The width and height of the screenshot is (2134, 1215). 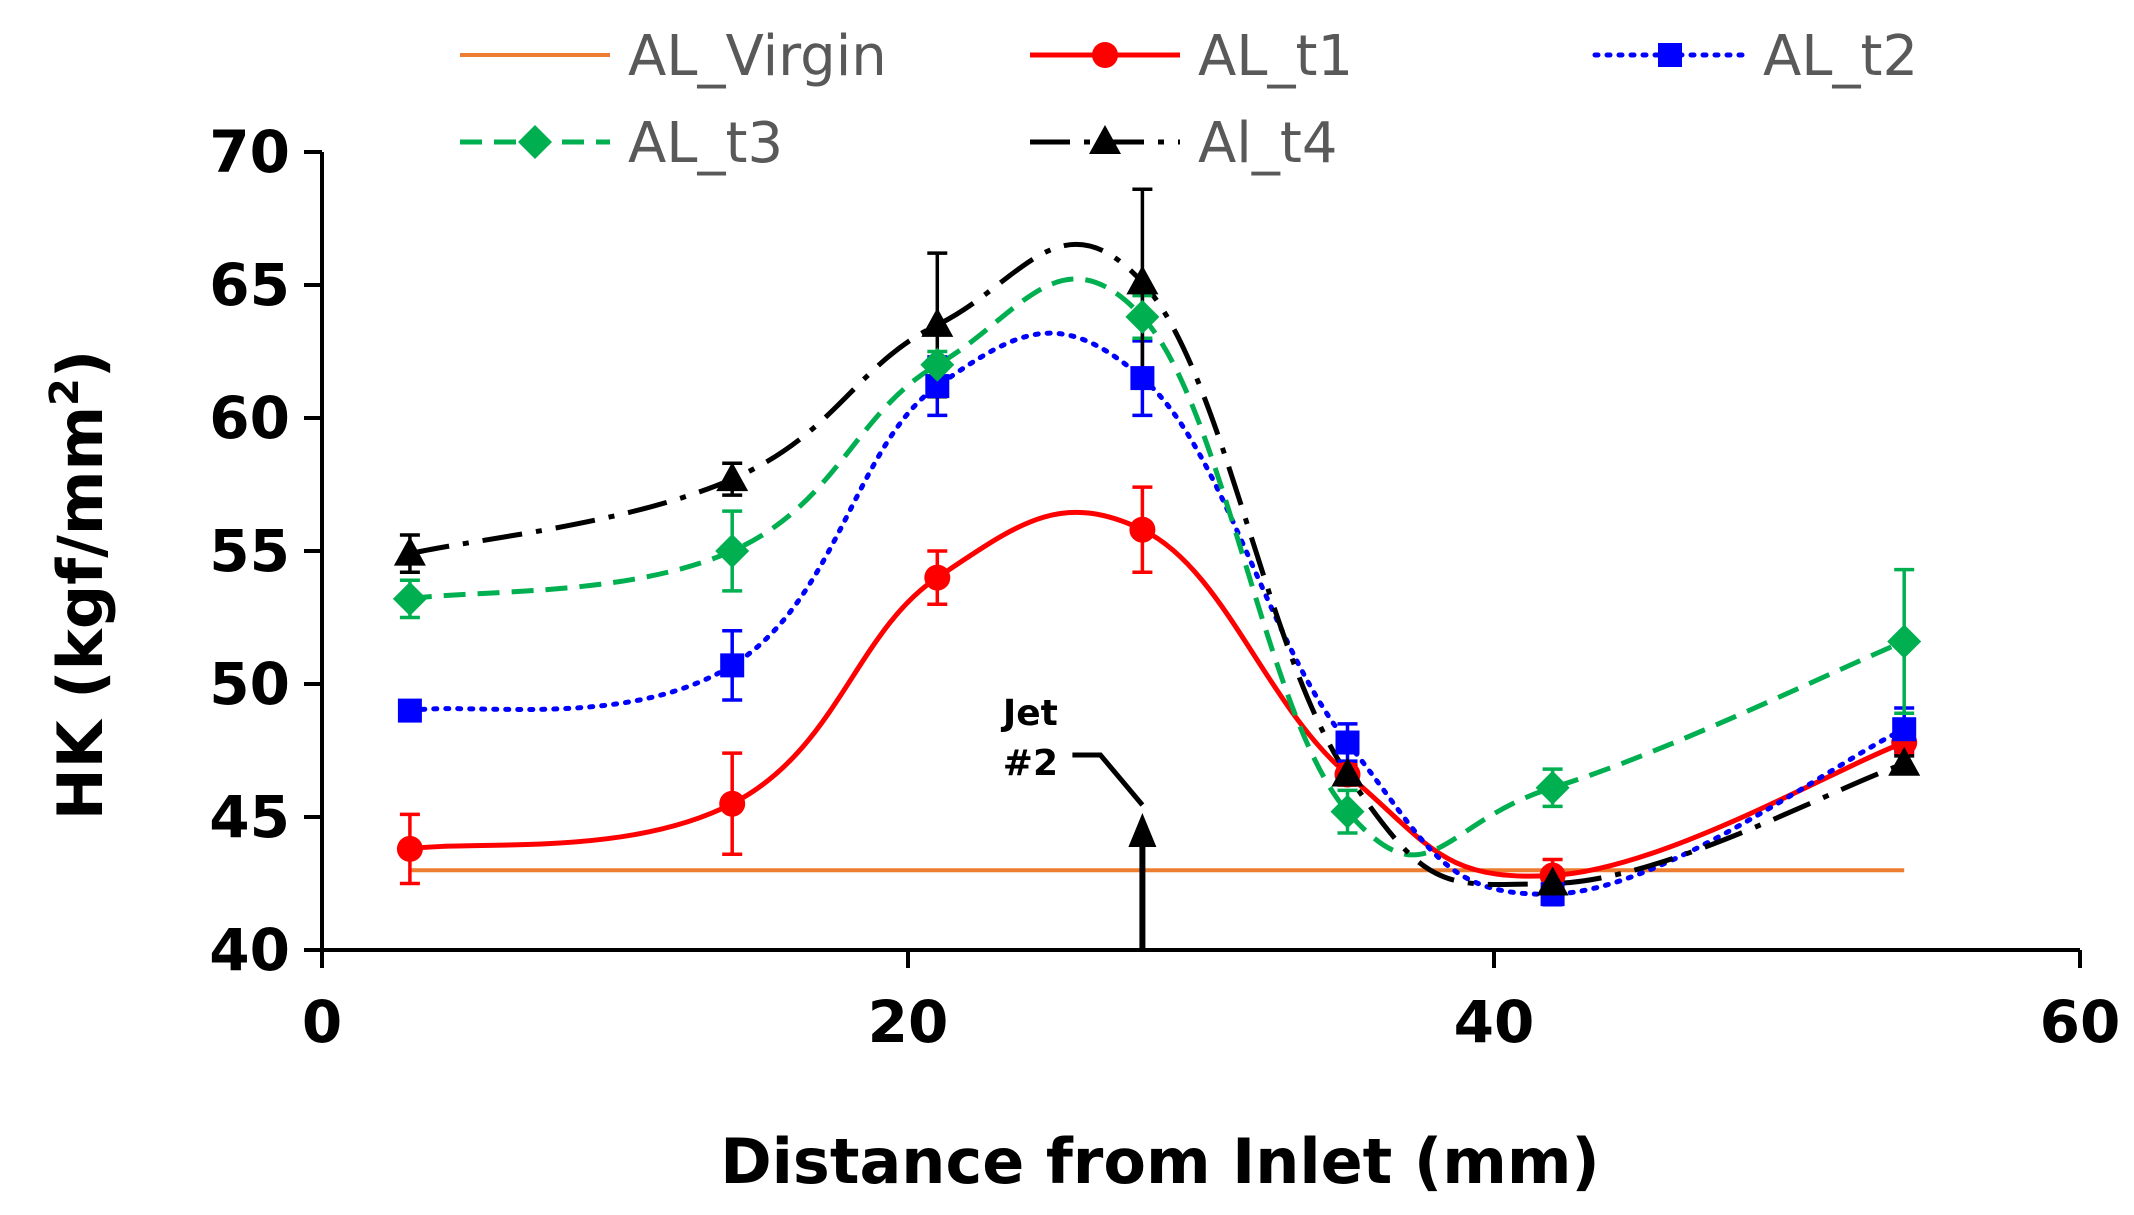 What do you see at coordinates (65, 392) in the screenshot?
I see `y-axis-title-superscript: 2` at bounding box center [65, 392].